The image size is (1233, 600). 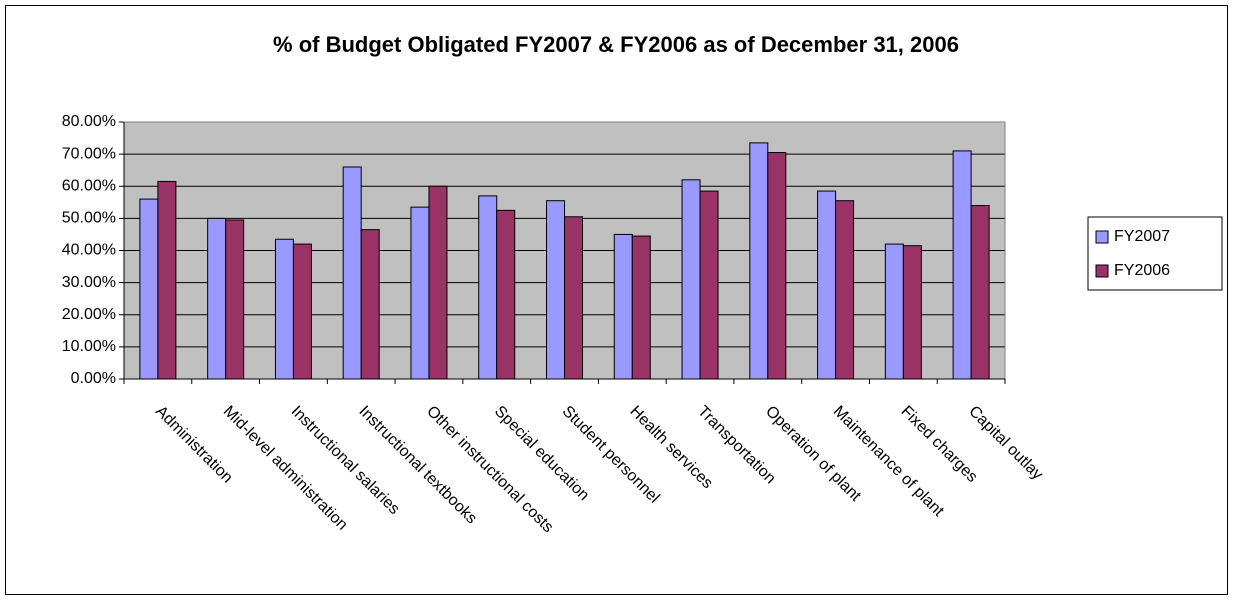 I want to click on y-tick-label: 10.00%, so click(x=89, y=346).